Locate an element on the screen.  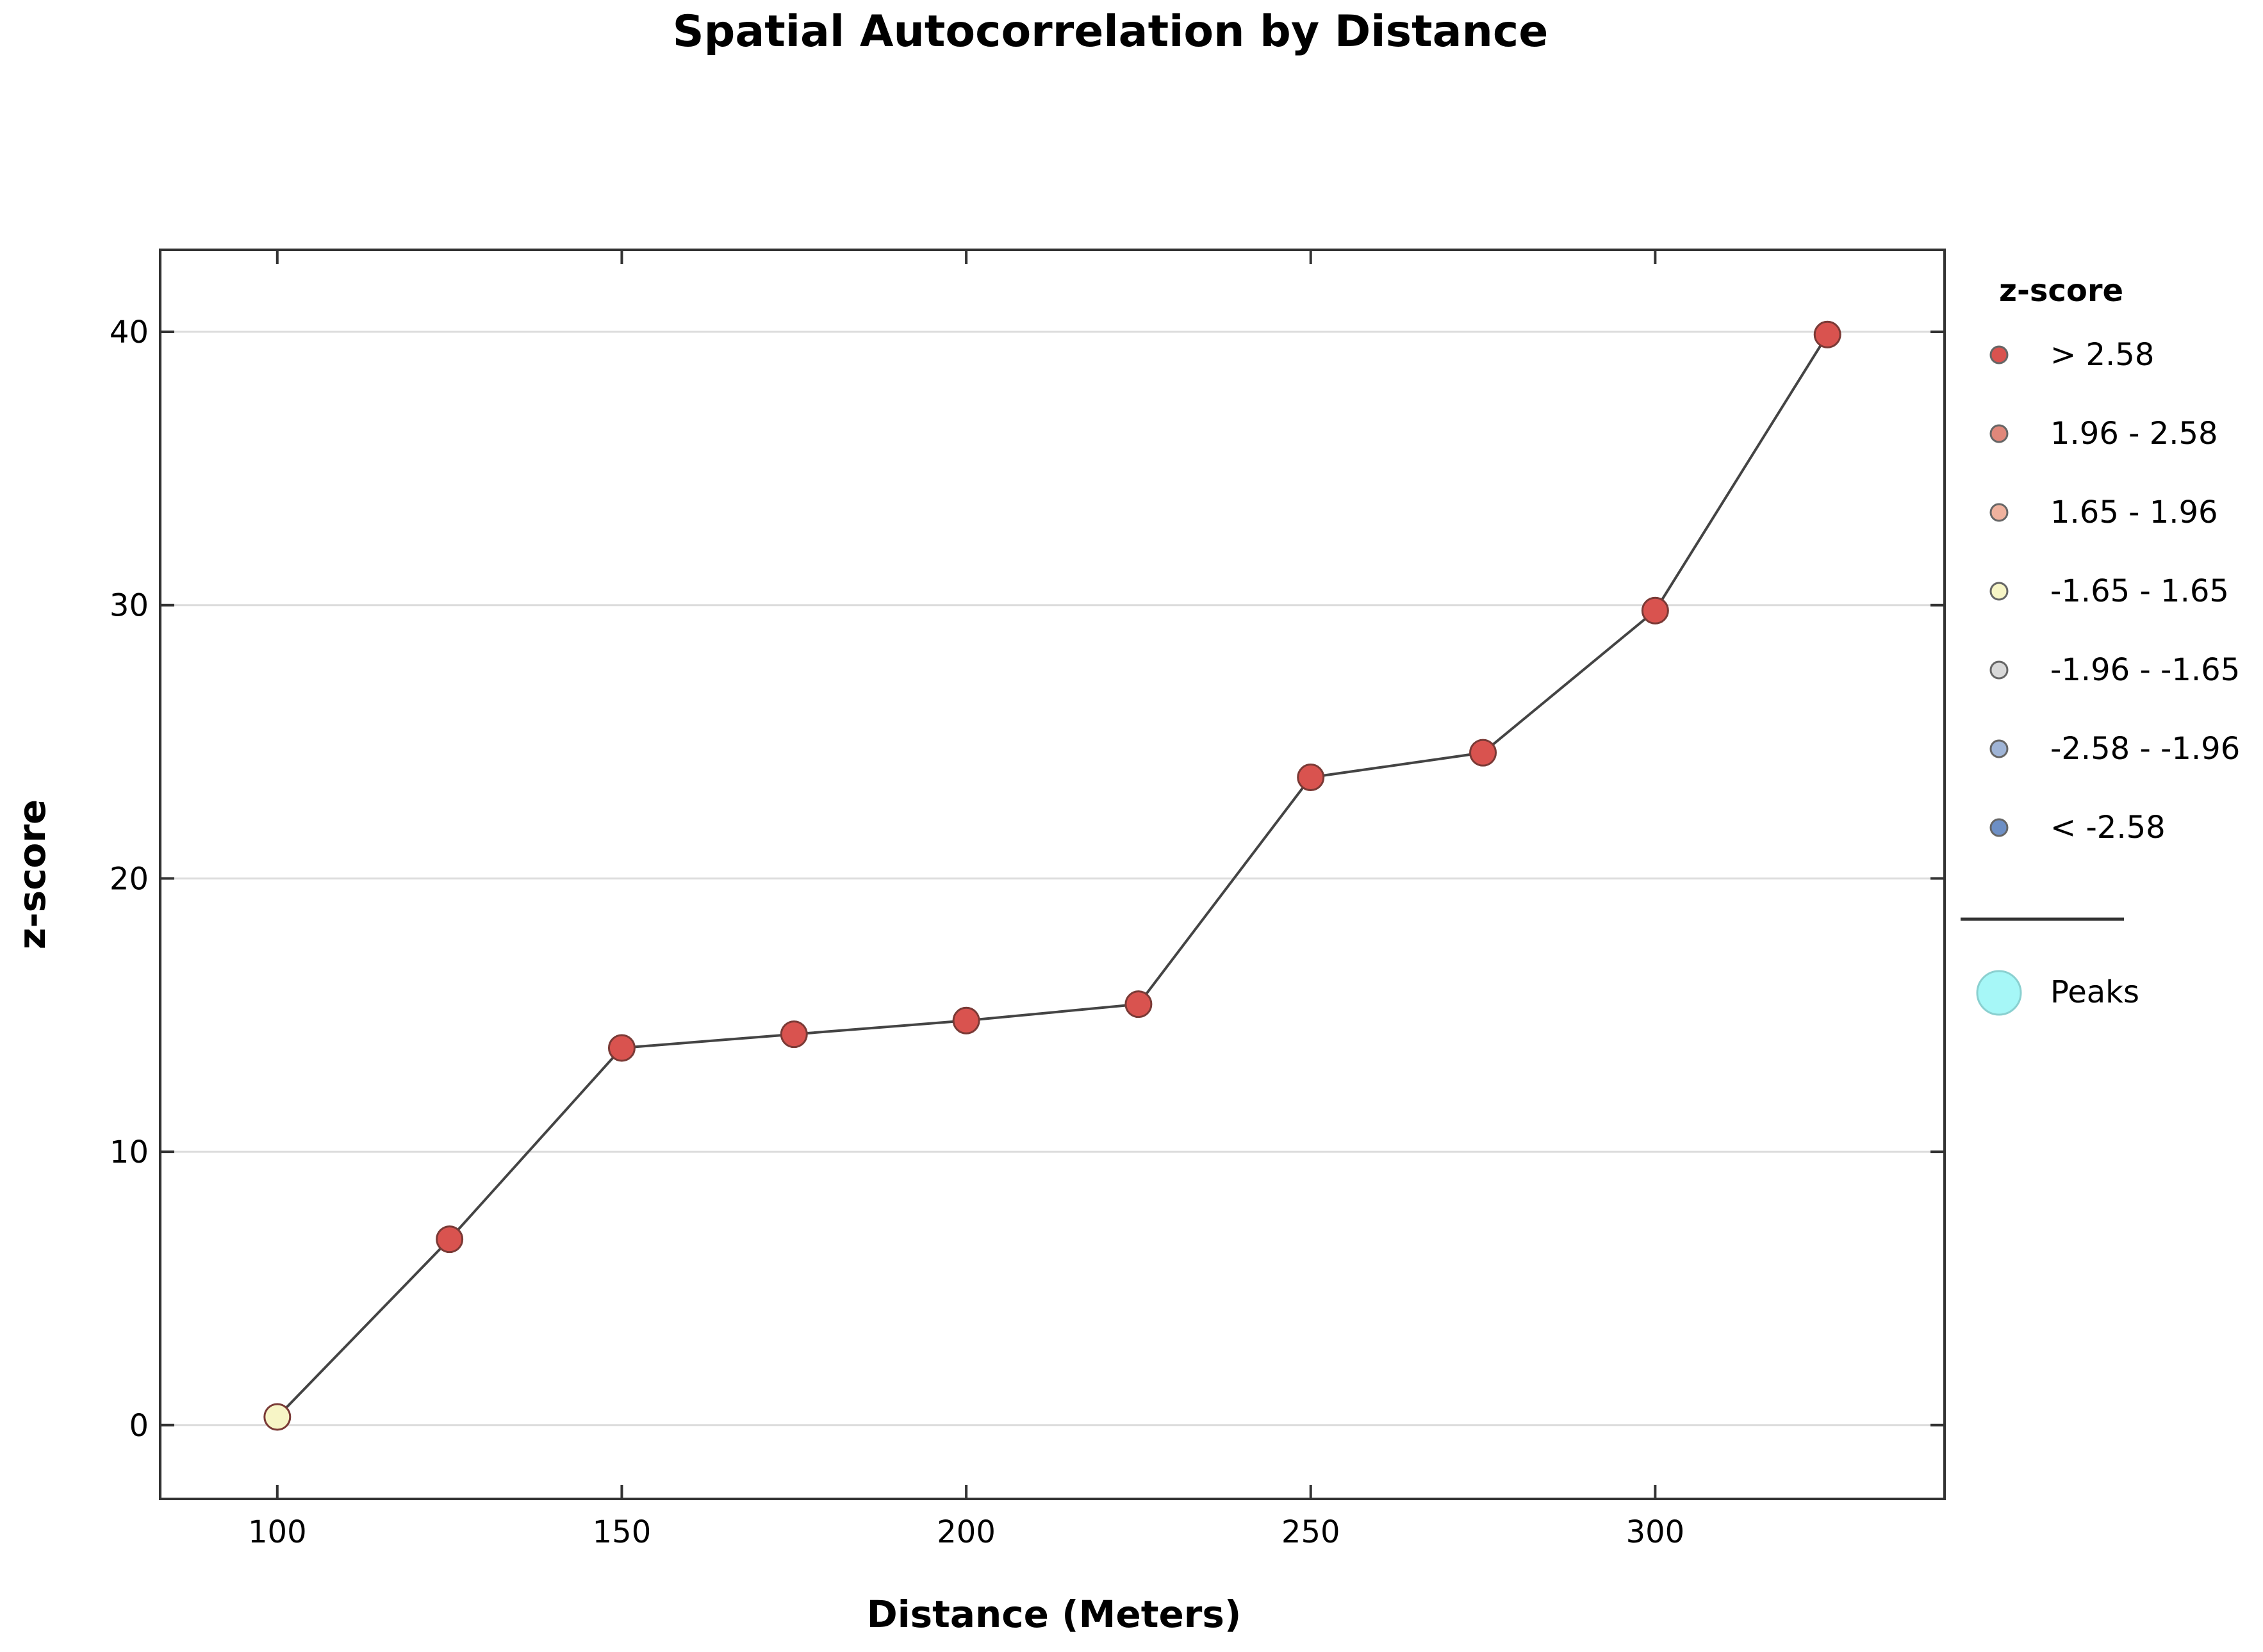
chart-title: Spatial Autocorrelation by Distance is located at coordinates (1111, 31).